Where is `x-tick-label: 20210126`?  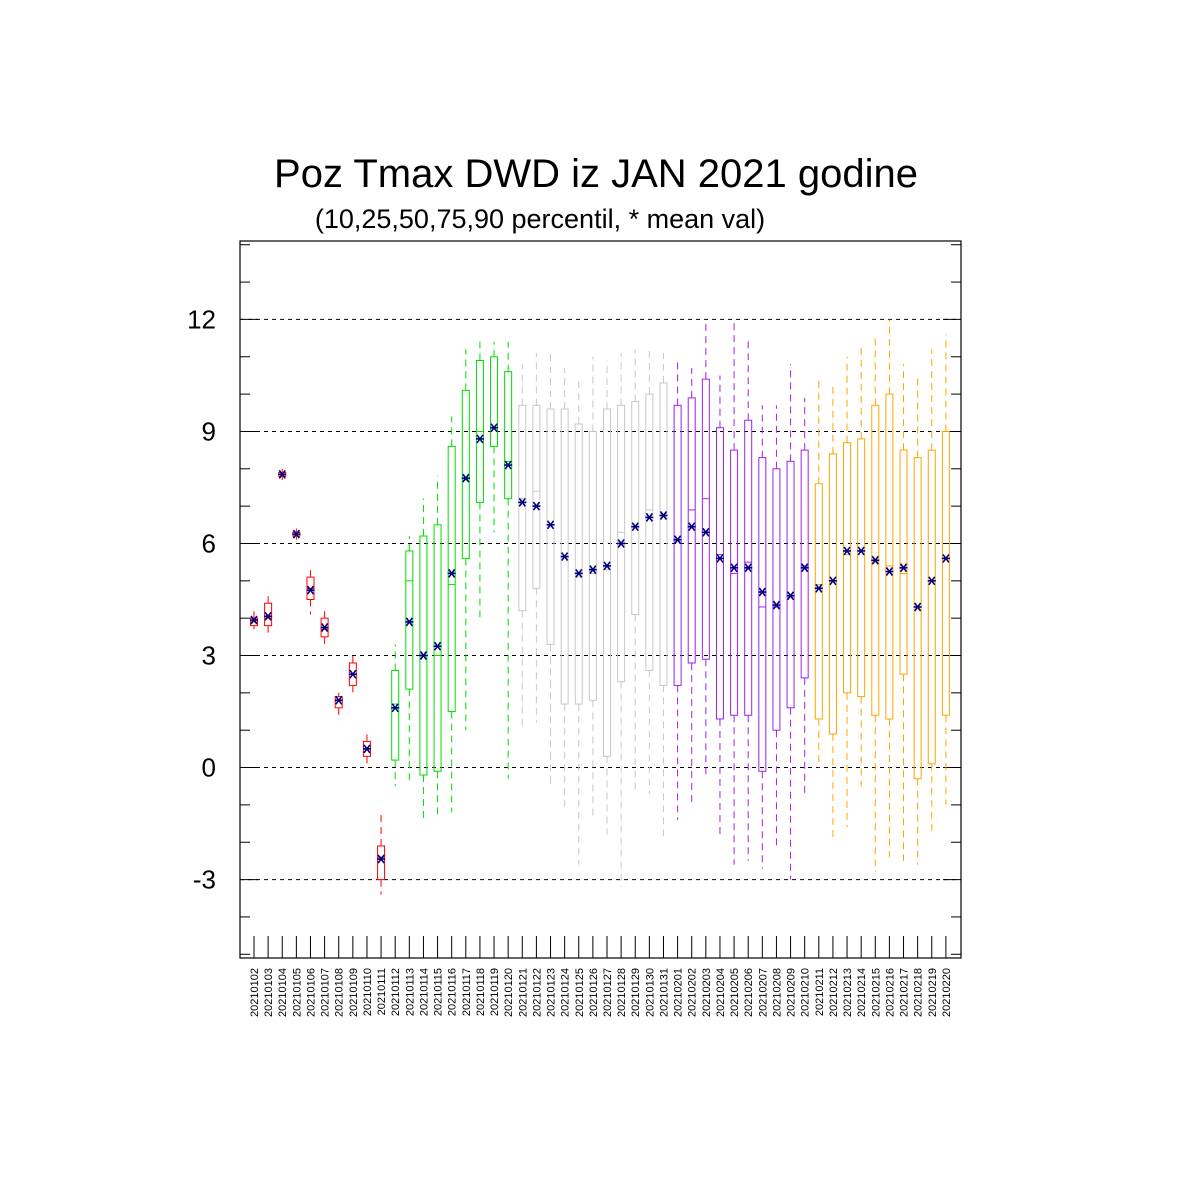 x-tick-label: 20210126 is located at coordinates (594, 992).